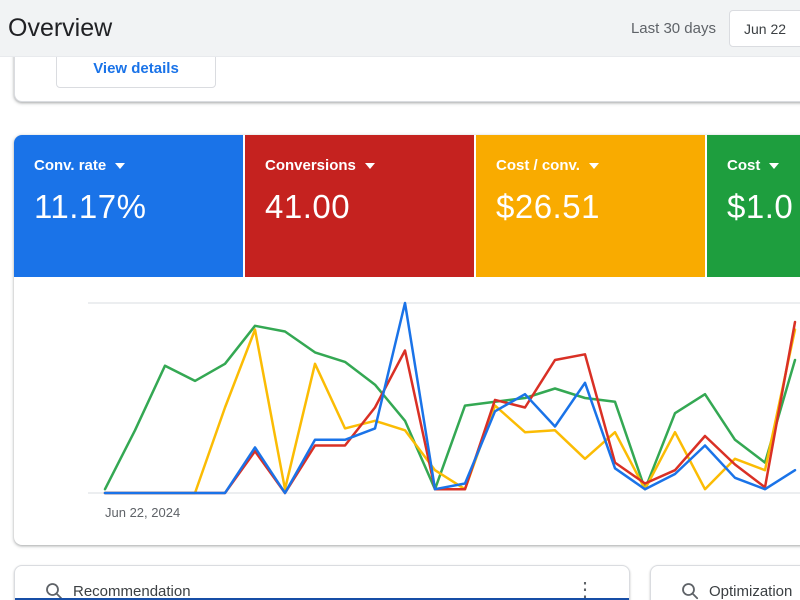 Image resolution: width=800 pixels, height=600 pixels. I want to click on card-accent-strip, so click(322, 599).